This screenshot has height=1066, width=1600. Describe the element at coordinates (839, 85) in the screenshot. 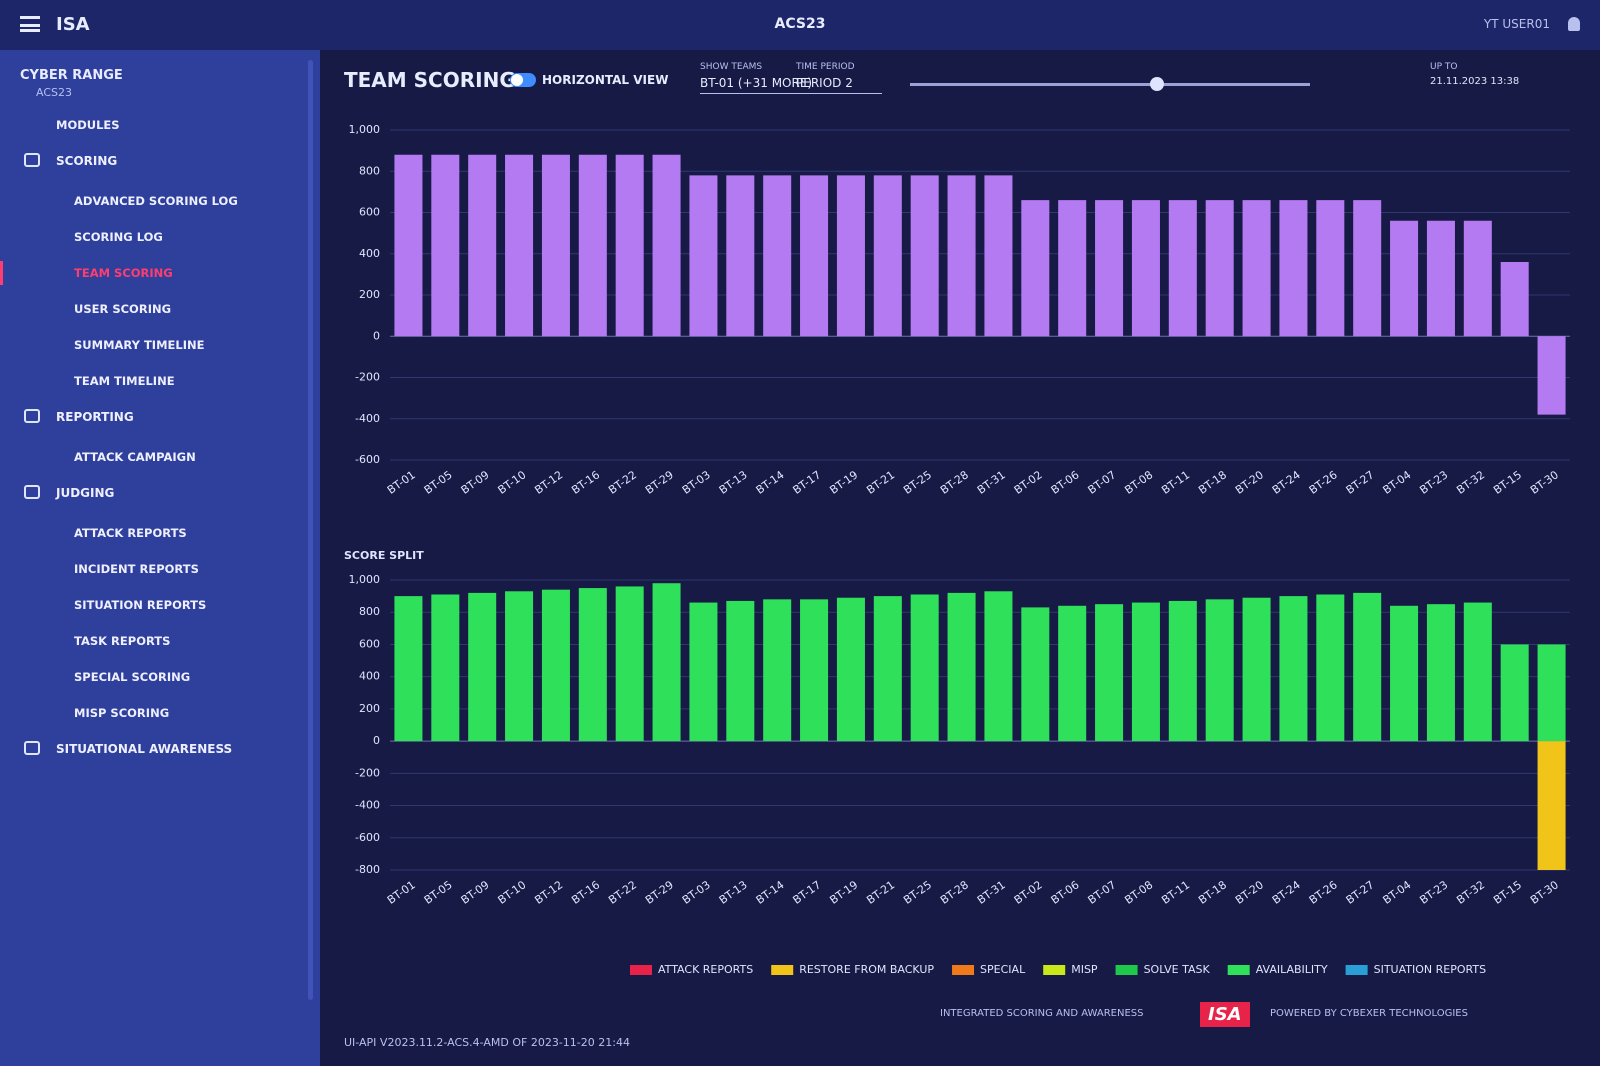

I see `period-select: PERIOD 2` at that location.